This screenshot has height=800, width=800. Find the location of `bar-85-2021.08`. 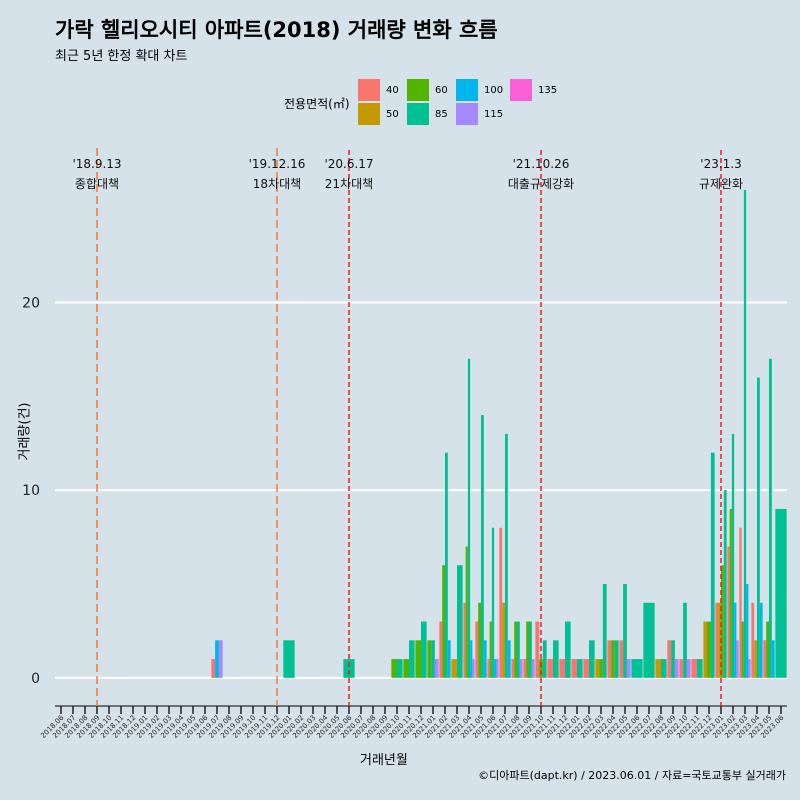

bar-85-2021.08 is located at coordinates (518, 649).